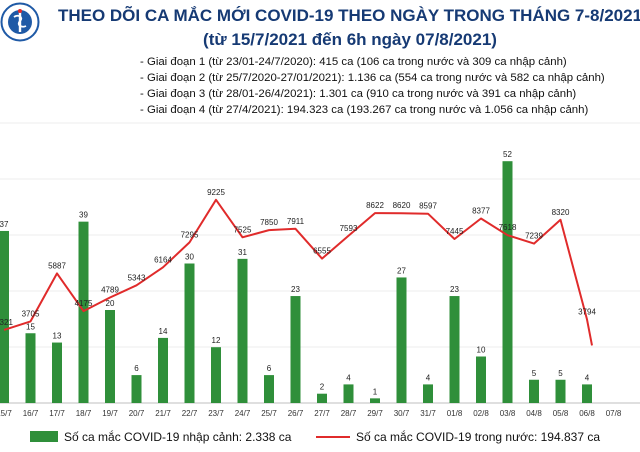 The width and height of the screenshot is (640, 452). Describe the element at coordinates (428, 413) in the screenshot. I see `tick-31/7: 31/7` at that location.